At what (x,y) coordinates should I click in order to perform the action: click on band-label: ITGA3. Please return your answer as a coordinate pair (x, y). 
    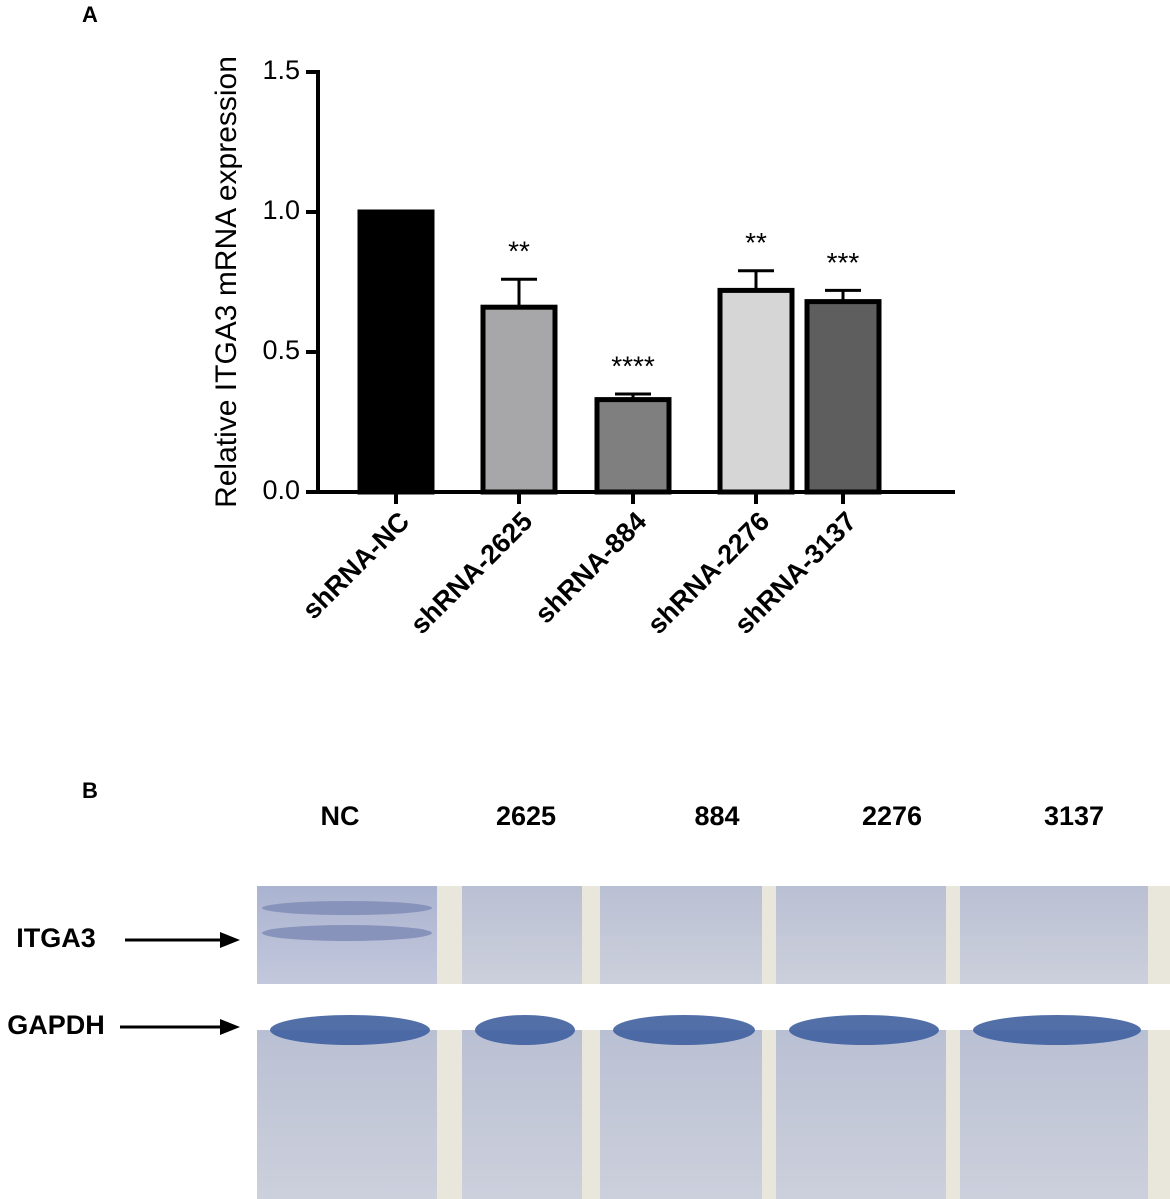
    Looking at the image, I should click on (56, 938).